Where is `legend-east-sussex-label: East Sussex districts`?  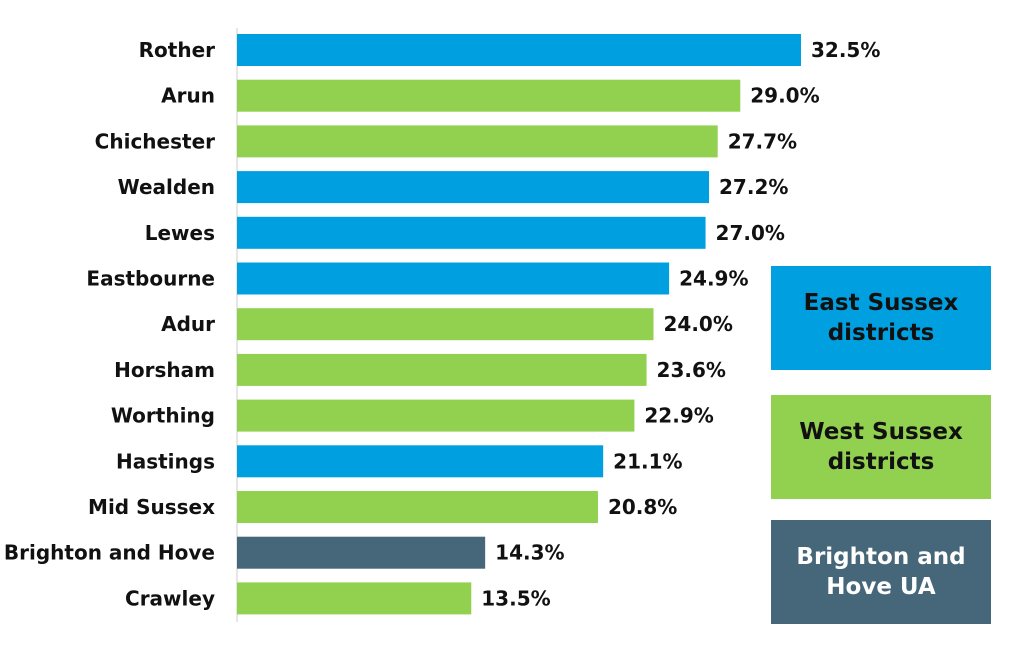 legend-east-sussex-label: East Sussex districts is located at coordinates (881, 318).